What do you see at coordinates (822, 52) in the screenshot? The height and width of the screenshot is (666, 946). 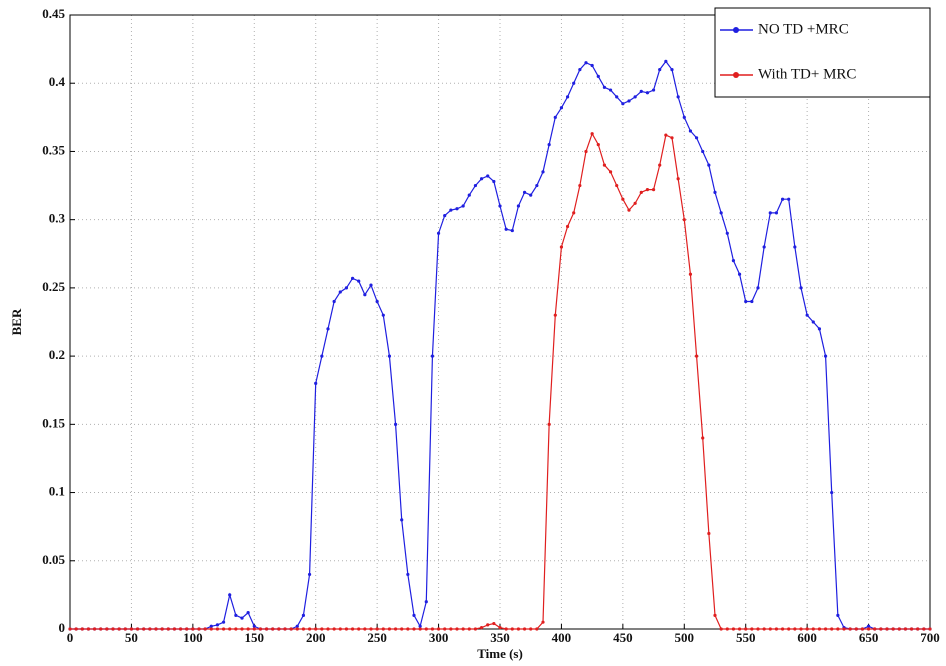 I see `legend: NO TD +MRC With TD+ MRC` at bounding box center [822, 52].